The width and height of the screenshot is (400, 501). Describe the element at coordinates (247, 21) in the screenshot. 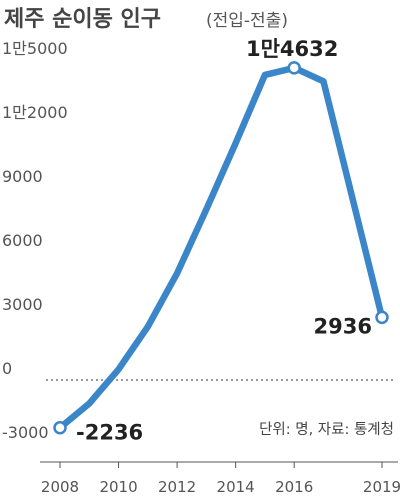

I see `chart-subtitle: (전입-전출)` at that location.